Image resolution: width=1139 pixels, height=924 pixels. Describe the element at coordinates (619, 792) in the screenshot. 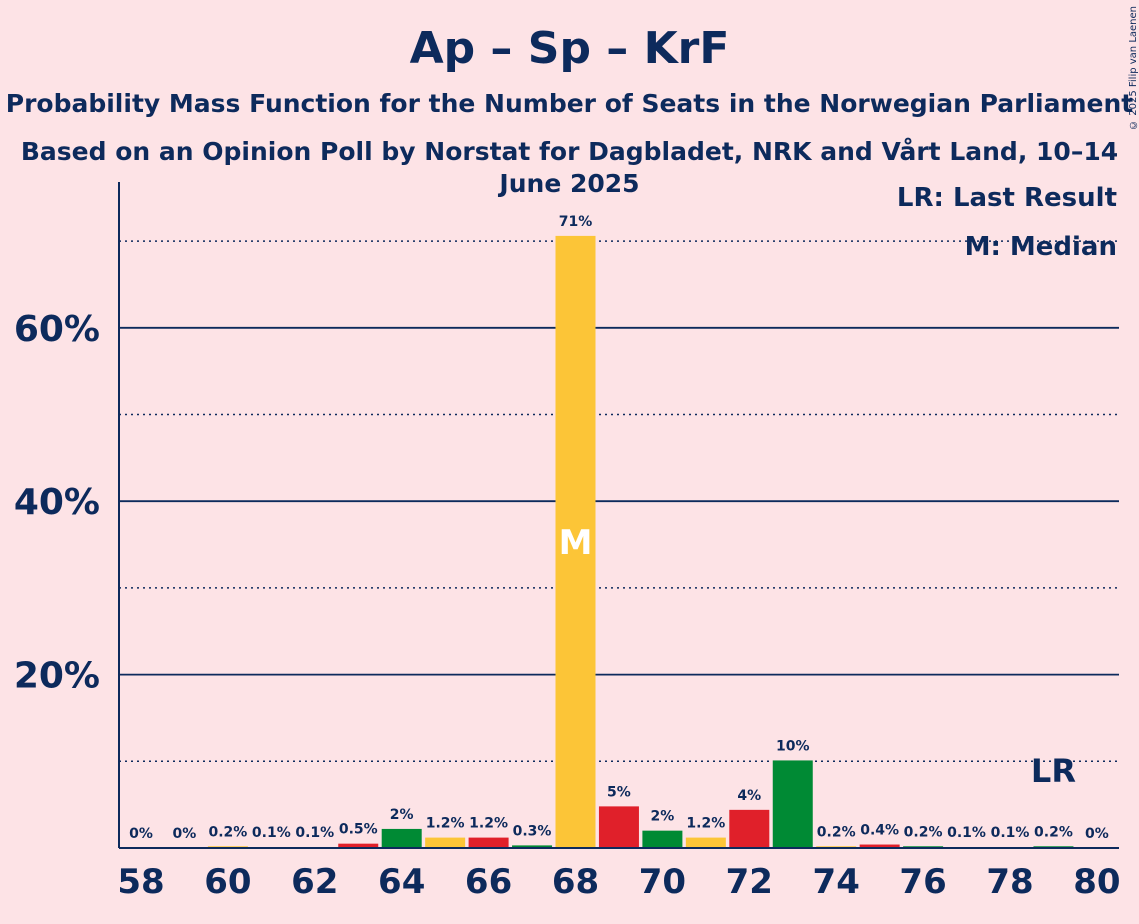

I see `data-label: 5%` at that location.